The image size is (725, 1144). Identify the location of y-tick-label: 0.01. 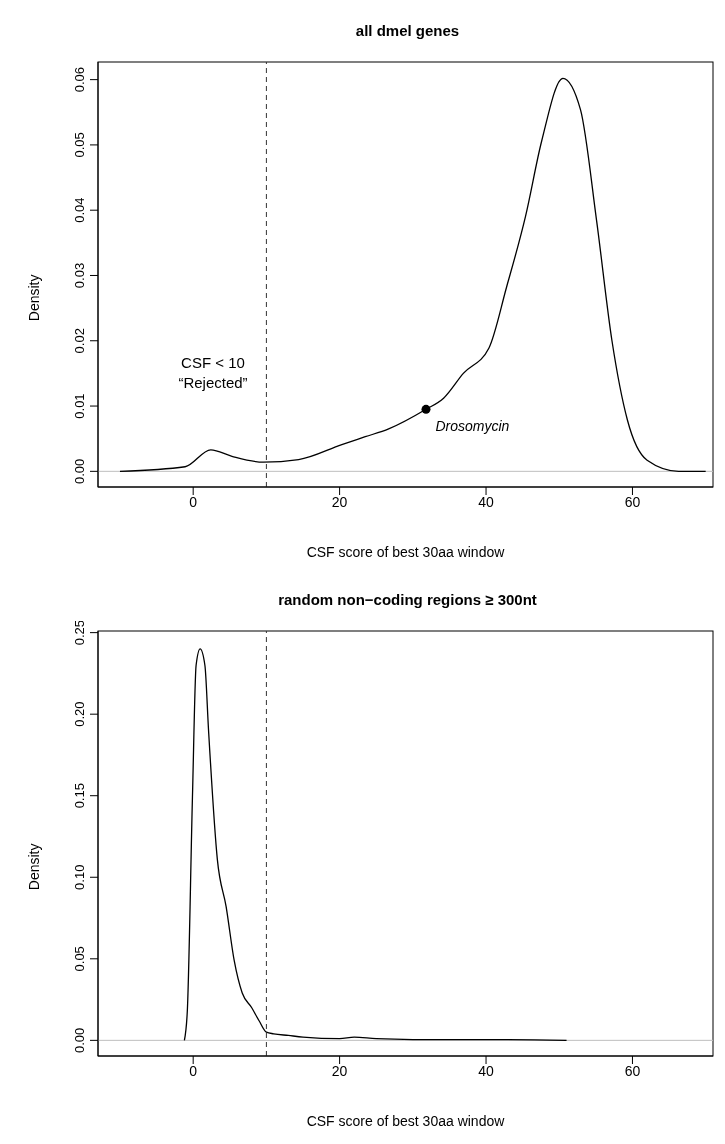
(79, 406).